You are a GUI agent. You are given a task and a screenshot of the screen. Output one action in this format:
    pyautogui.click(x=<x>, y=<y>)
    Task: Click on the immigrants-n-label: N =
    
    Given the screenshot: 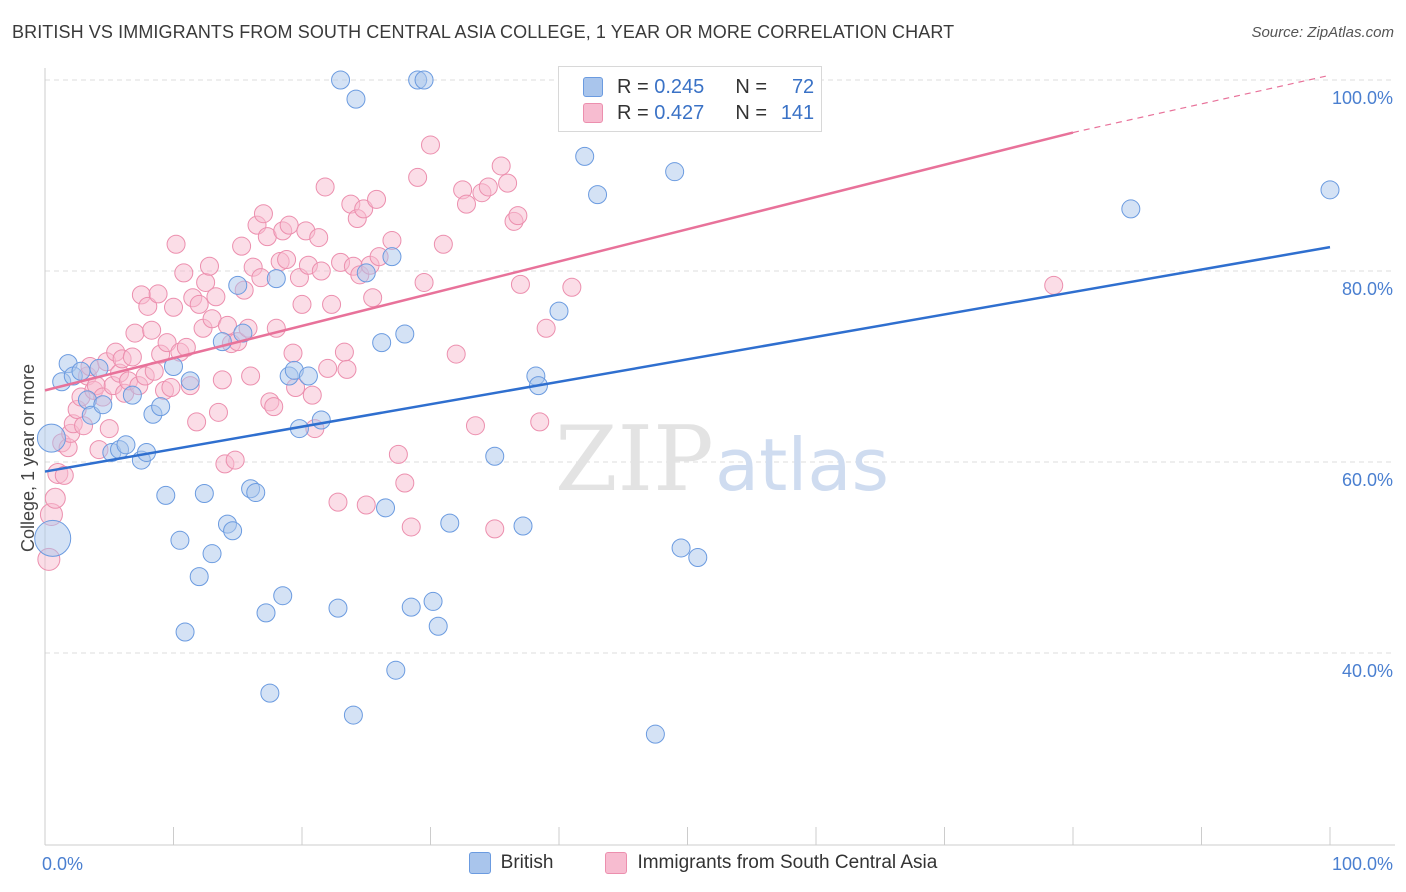 What is the action you would take?
    pyautogui.click(x=751, y=112)
    